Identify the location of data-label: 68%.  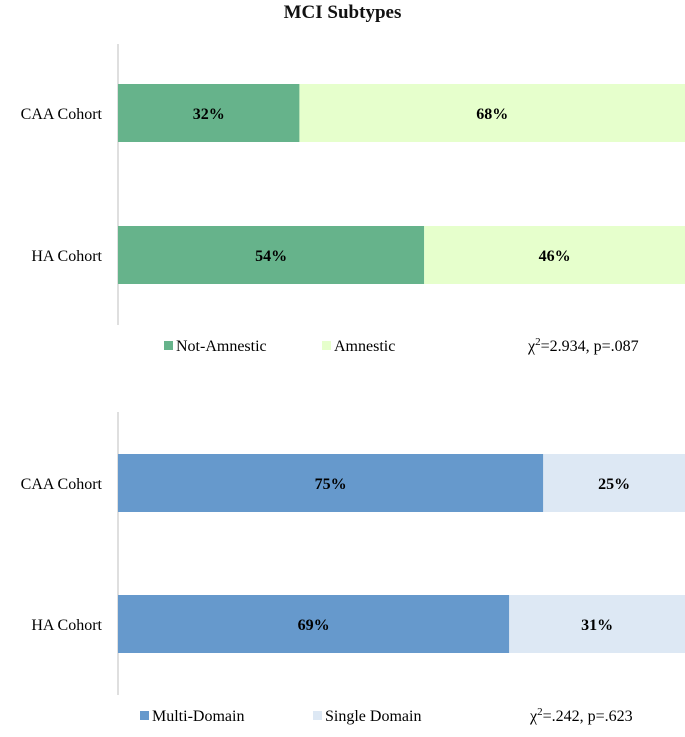
(492, 114).